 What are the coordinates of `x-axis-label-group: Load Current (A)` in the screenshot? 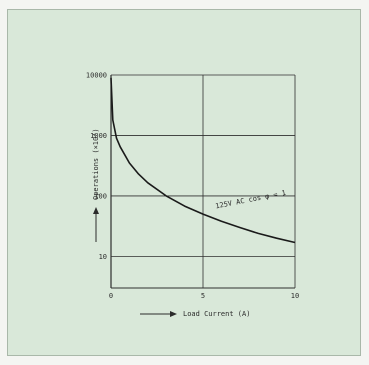 It's located at (195, 314).